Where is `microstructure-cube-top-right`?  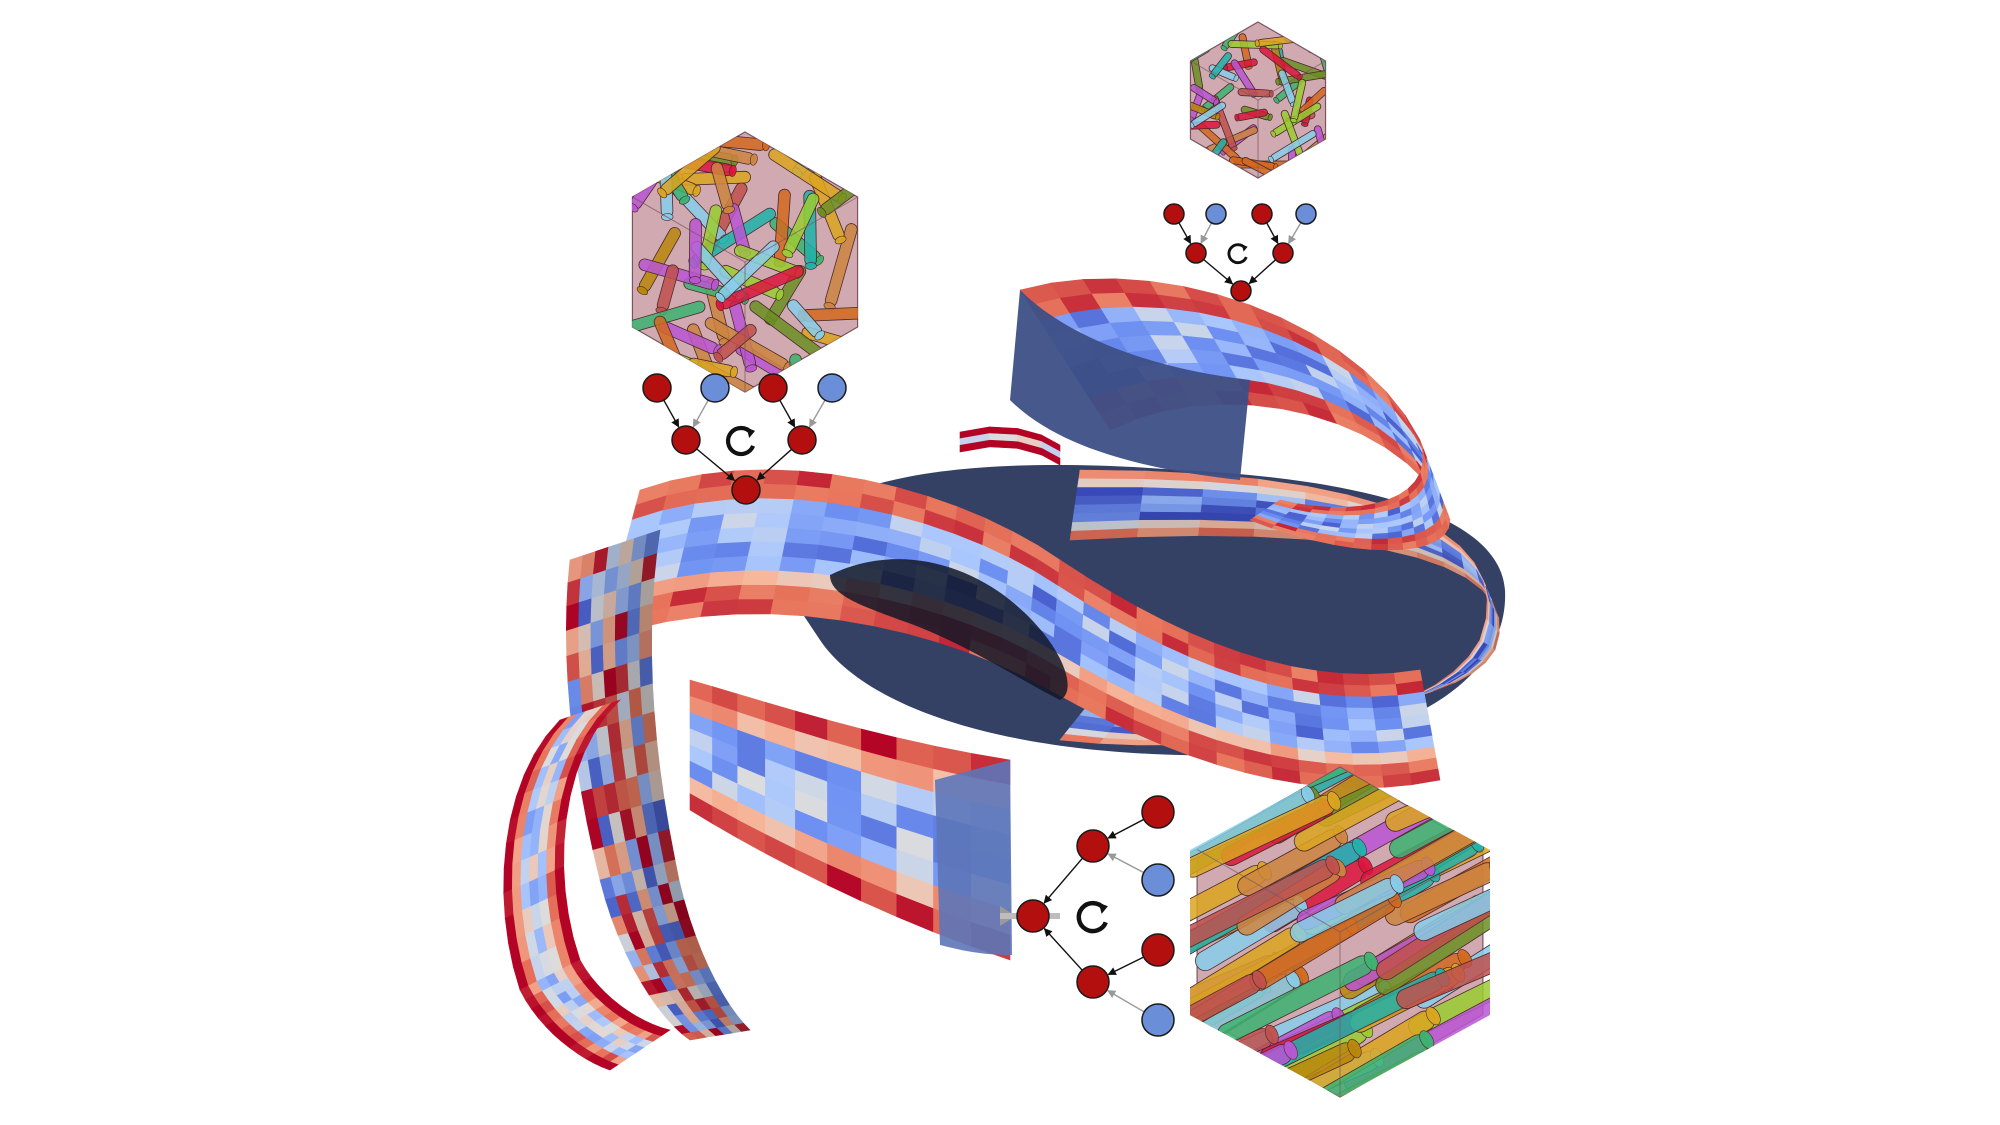
microstructure-cube-top-right is located at coordinates (1258, 100).